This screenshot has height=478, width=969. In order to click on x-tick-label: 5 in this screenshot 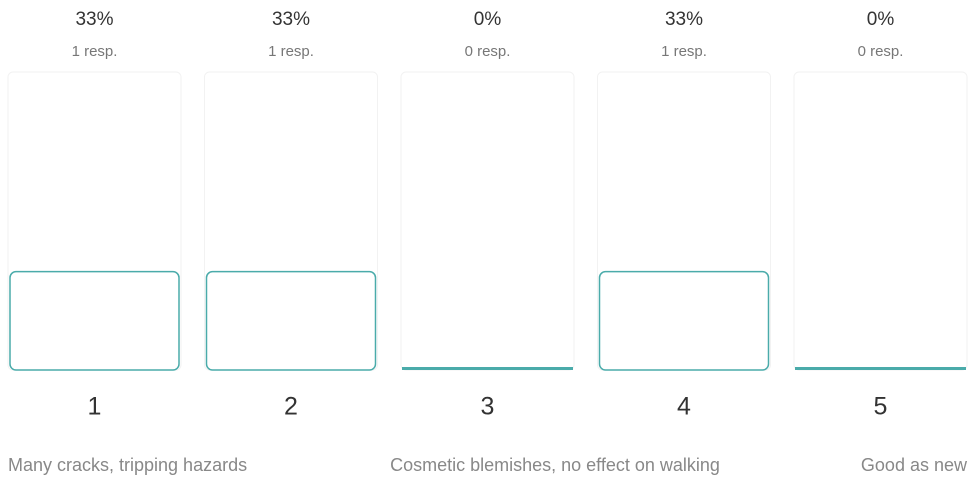, I will do `click(881, 407)`.